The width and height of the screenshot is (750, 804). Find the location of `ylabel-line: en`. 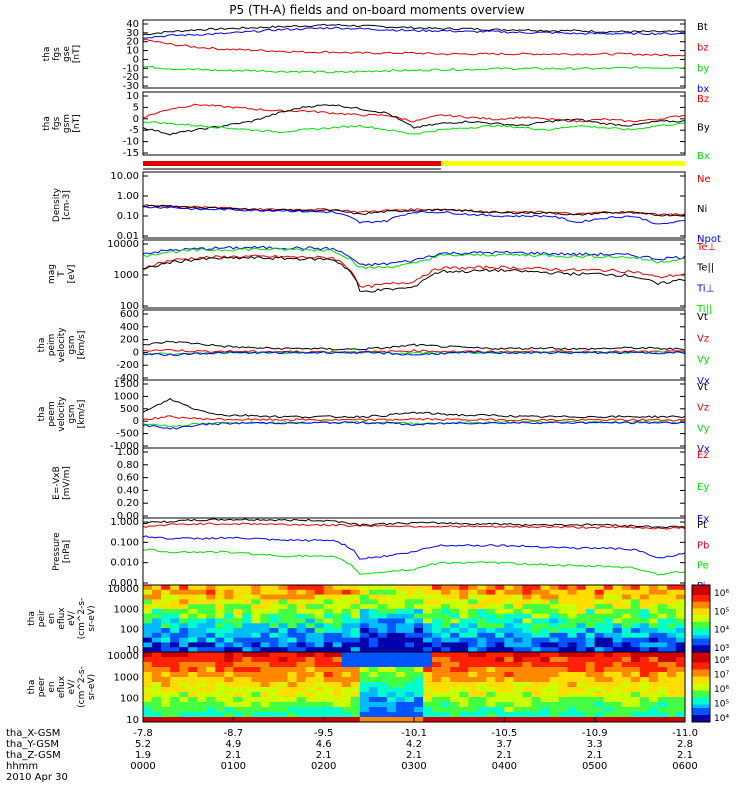

ylabel-line: en is located at coordinates (52, 686).